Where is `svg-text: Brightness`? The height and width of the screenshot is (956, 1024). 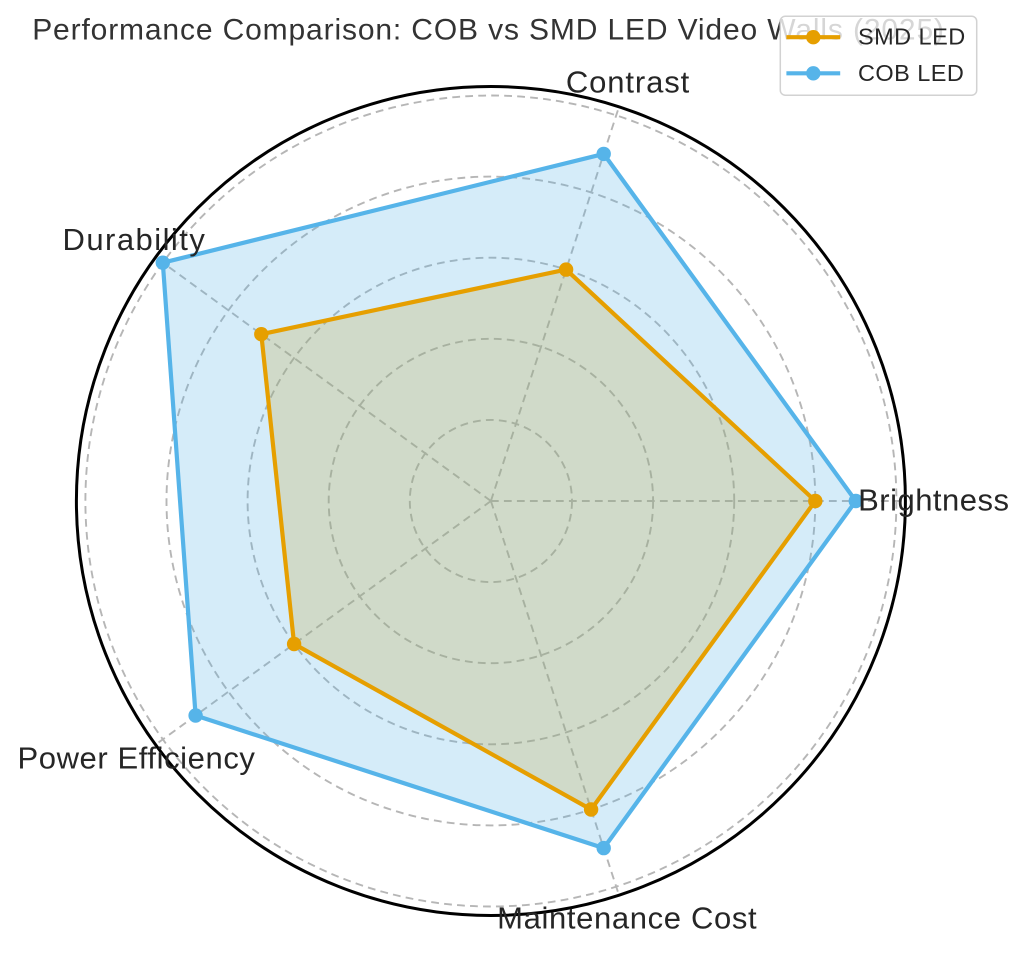
svg-text: Brightness is located at coordinates (933, 500).